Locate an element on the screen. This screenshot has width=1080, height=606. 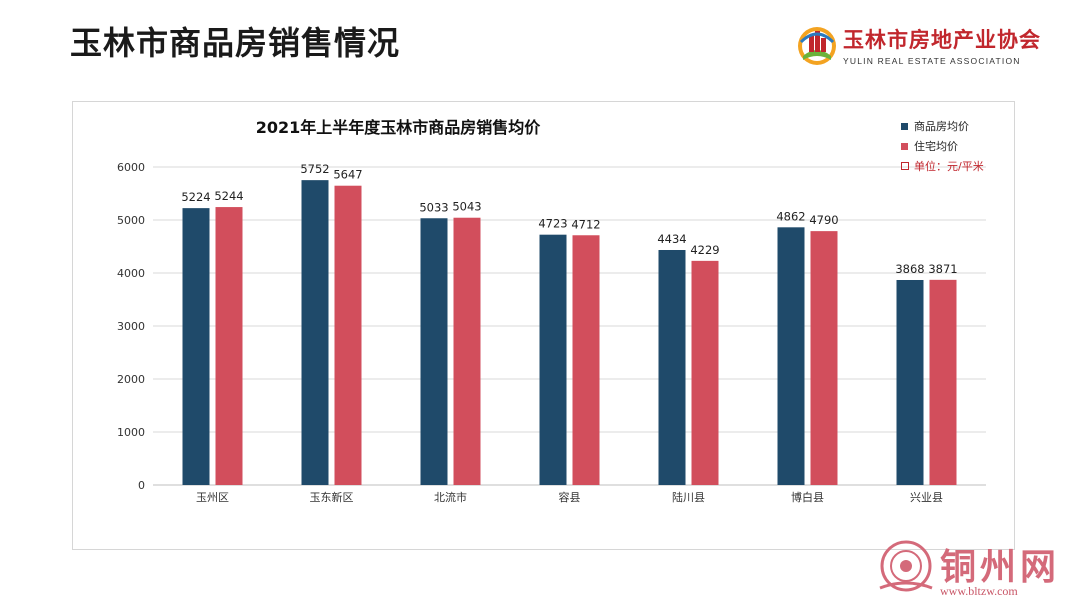
y-tick-label: 2000 is located at coordinates (131, 379).